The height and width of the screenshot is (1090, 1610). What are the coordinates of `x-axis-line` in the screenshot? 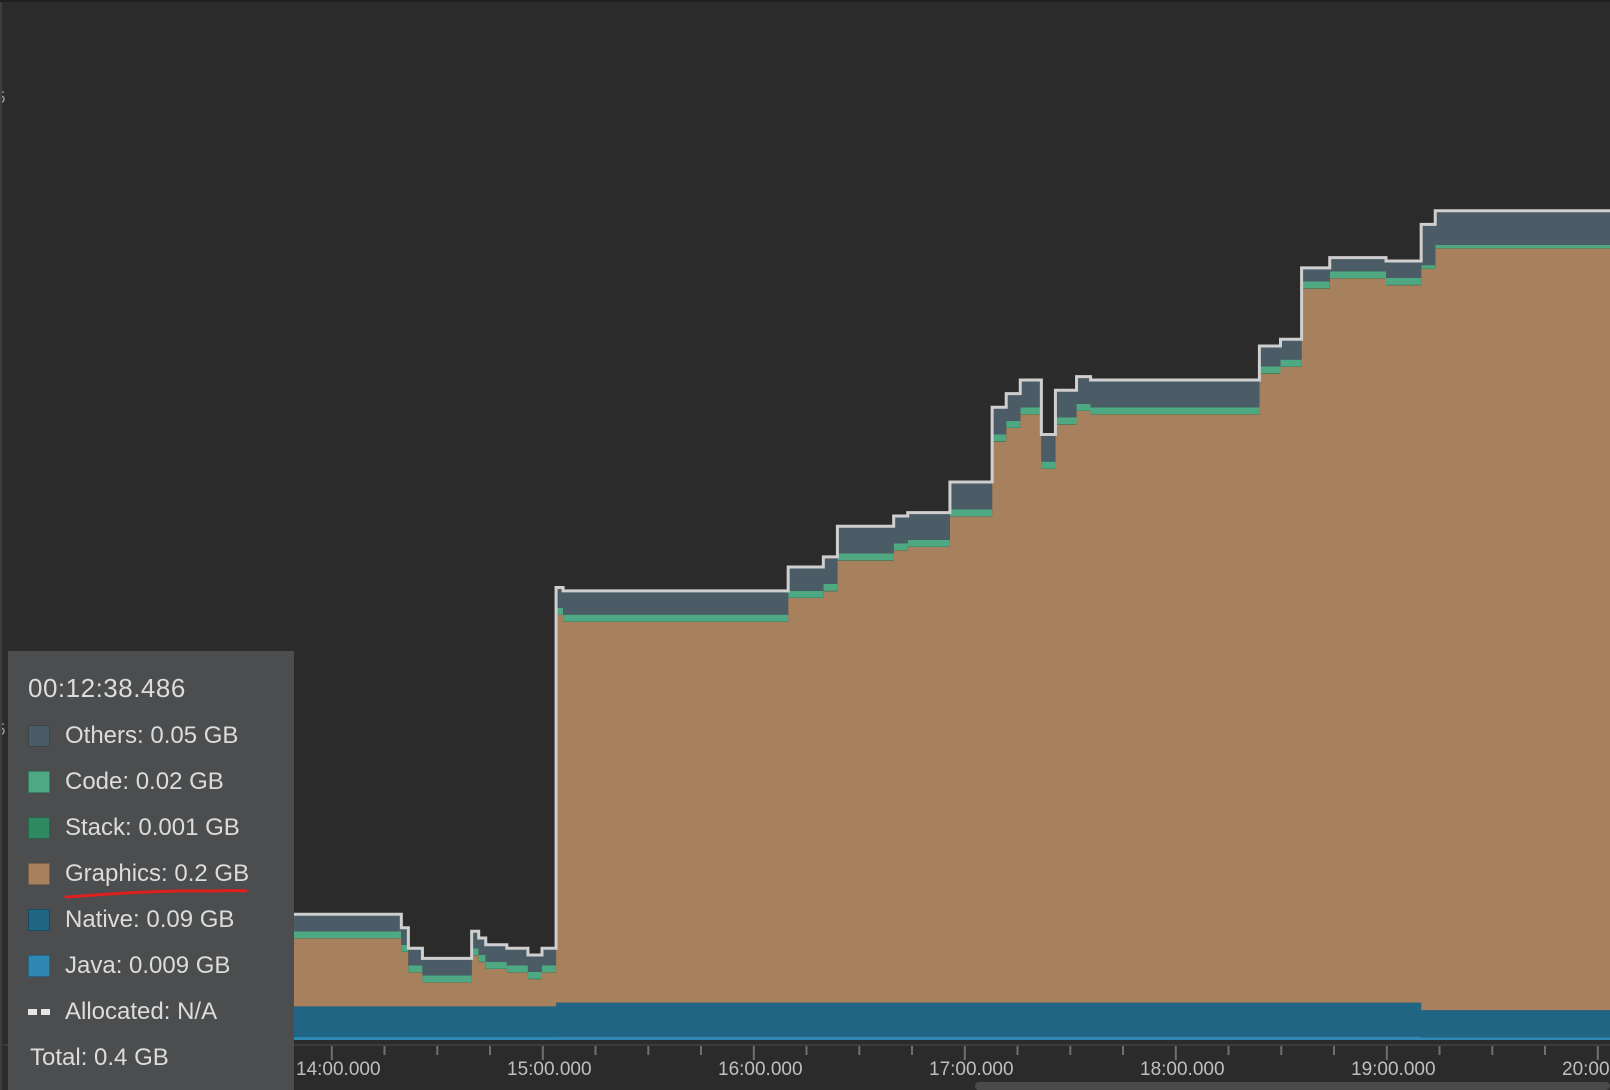 It's located at (805, 1045).